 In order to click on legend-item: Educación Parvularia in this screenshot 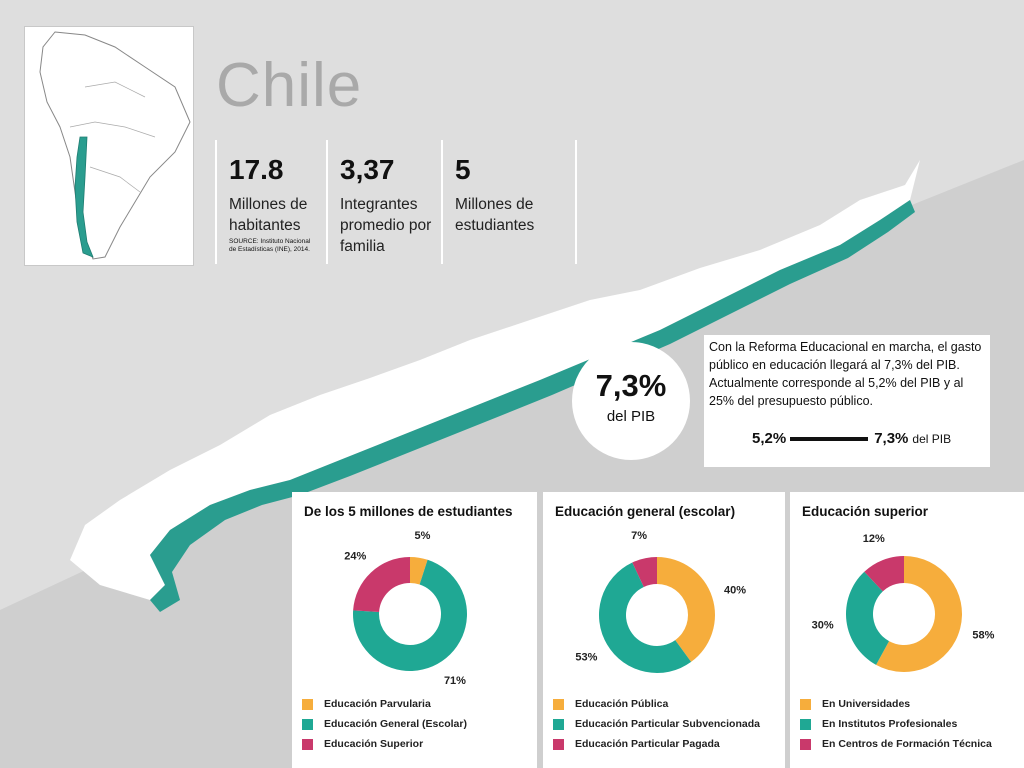, I will do `click(384, 704)`.